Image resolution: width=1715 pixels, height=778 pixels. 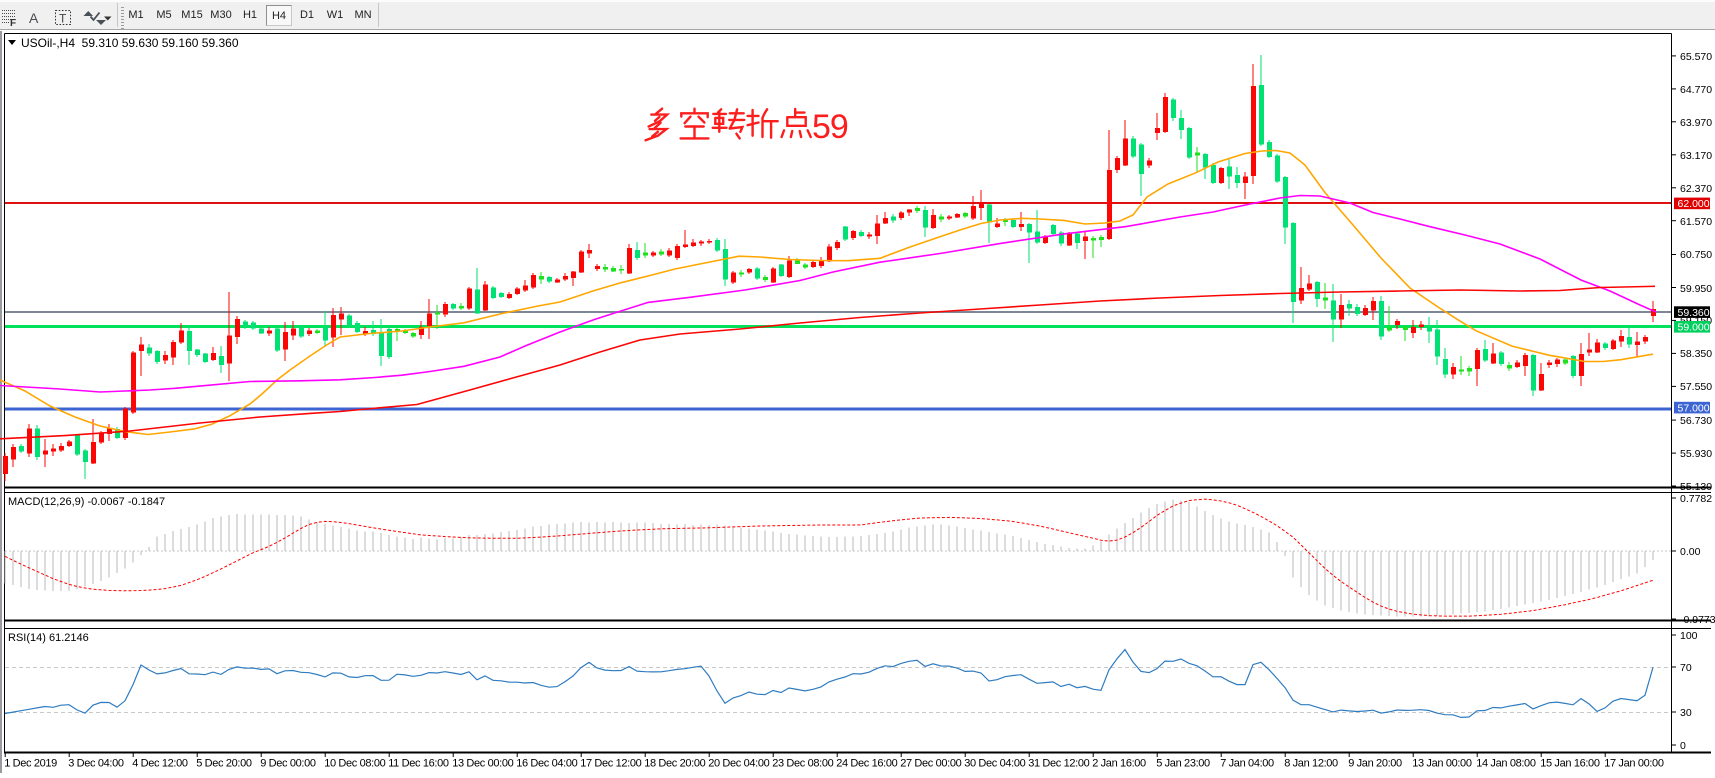 I want to click on svg-text: 63.970, so click(x=1696, y=123).